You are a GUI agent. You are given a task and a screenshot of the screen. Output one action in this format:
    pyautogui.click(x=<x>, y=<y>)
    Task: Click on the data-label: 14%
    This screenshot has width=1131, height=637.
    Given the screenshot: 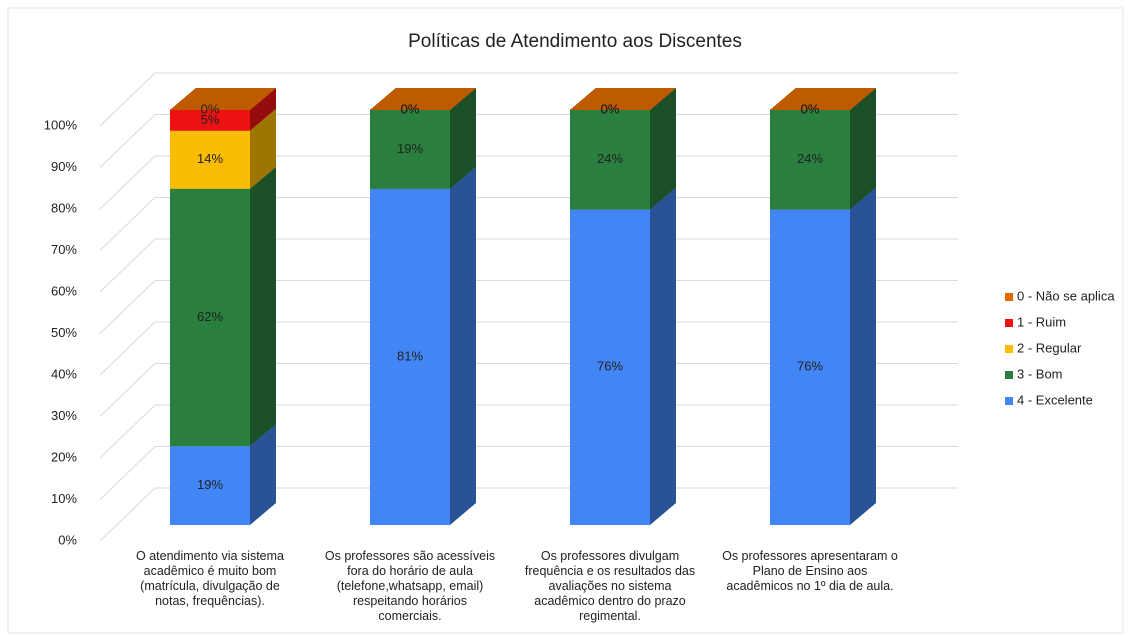 What is the action you would take?
    pyautogui.click(x=210, y=158)
    